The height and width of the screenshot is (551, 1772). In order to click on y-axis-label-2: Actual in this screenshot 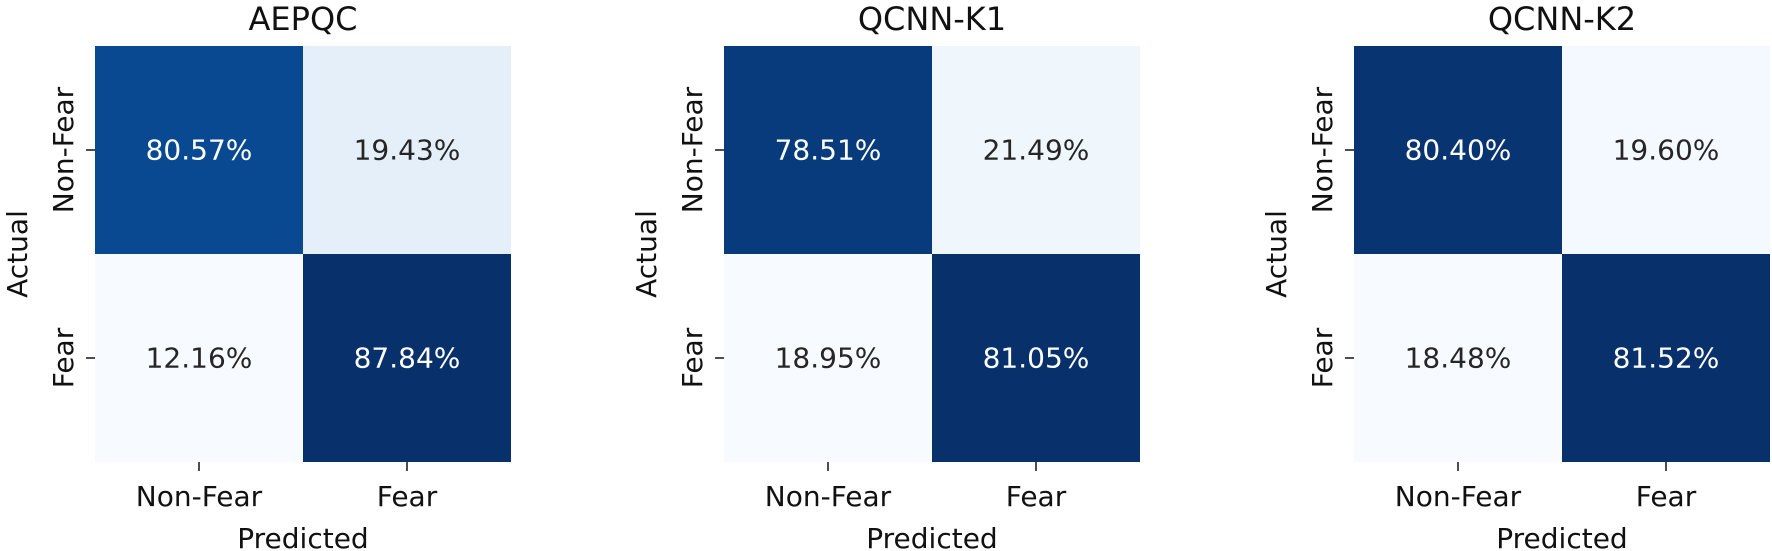, I will do `click(1276, 254)`.